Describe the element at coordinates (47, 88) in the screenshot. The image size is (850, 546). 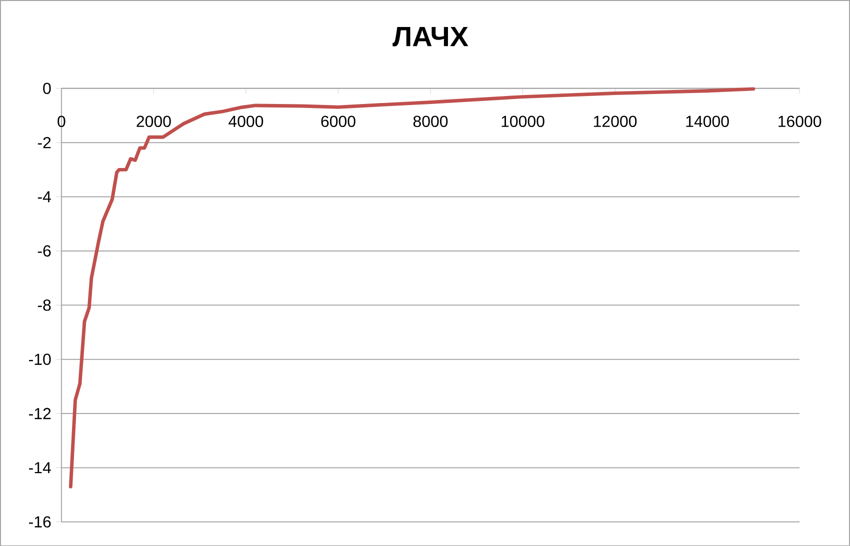
I see `y-tick-label: 0` at that location.